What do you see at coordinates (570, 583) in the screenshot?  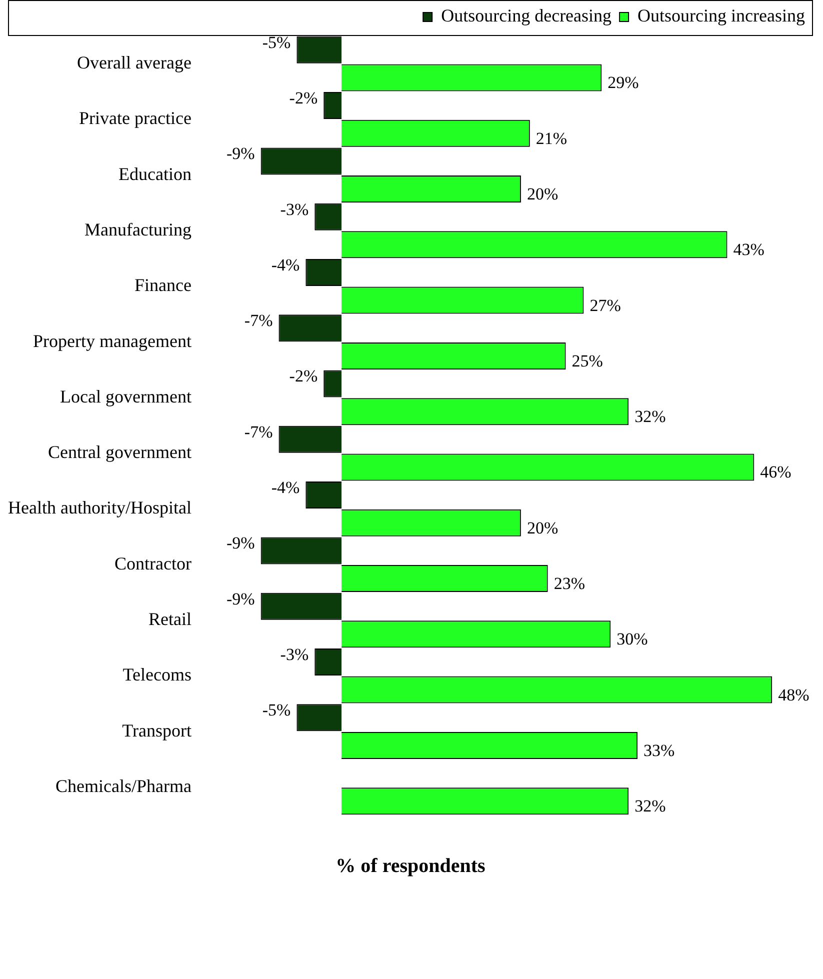 I see `data-label: 23%` at bounding box center [570, 583].